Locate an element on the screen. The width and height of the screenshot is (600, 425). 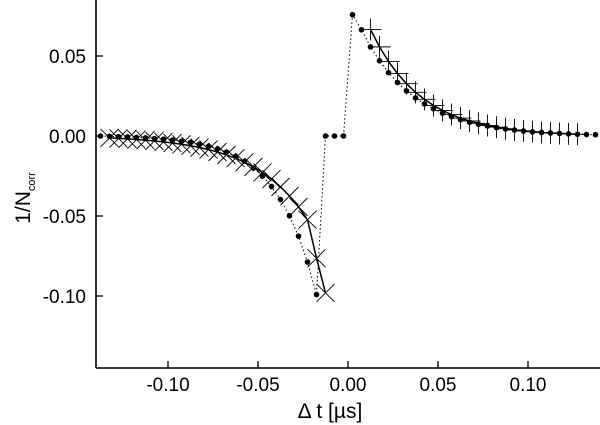
y-axis-label-main: 1/N is located at coordinates (23, 207).